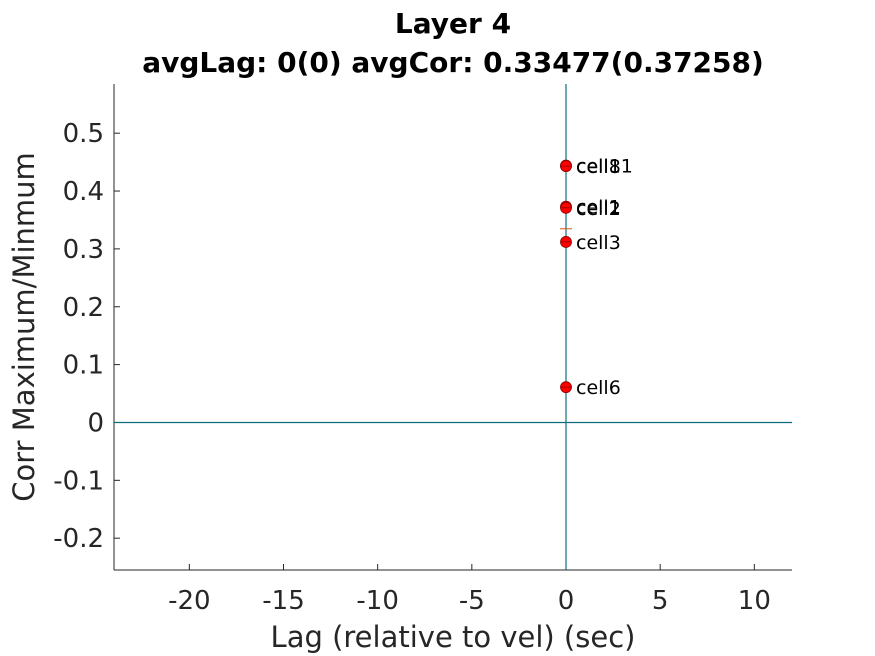 Image resolution: width=875 pixels, height=656 pixels. What do you see at coordinates (83, 250) in the screenshot?
I see `y-tick-label: 0.3` at bounding box center [83, 250].